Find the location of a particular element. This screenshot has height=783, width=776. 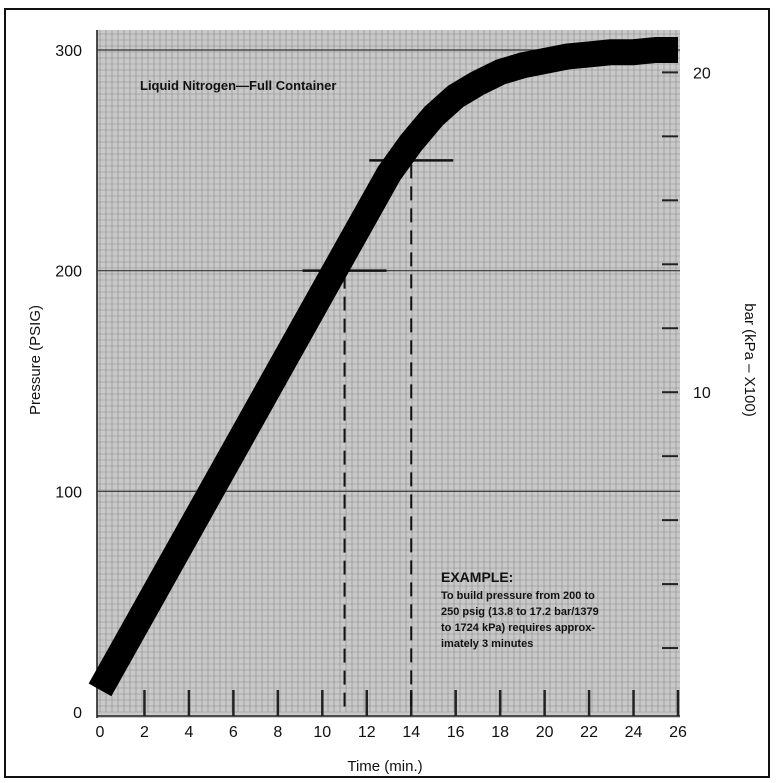

x-tick-label: 26 is located at coordinates (678, 732).